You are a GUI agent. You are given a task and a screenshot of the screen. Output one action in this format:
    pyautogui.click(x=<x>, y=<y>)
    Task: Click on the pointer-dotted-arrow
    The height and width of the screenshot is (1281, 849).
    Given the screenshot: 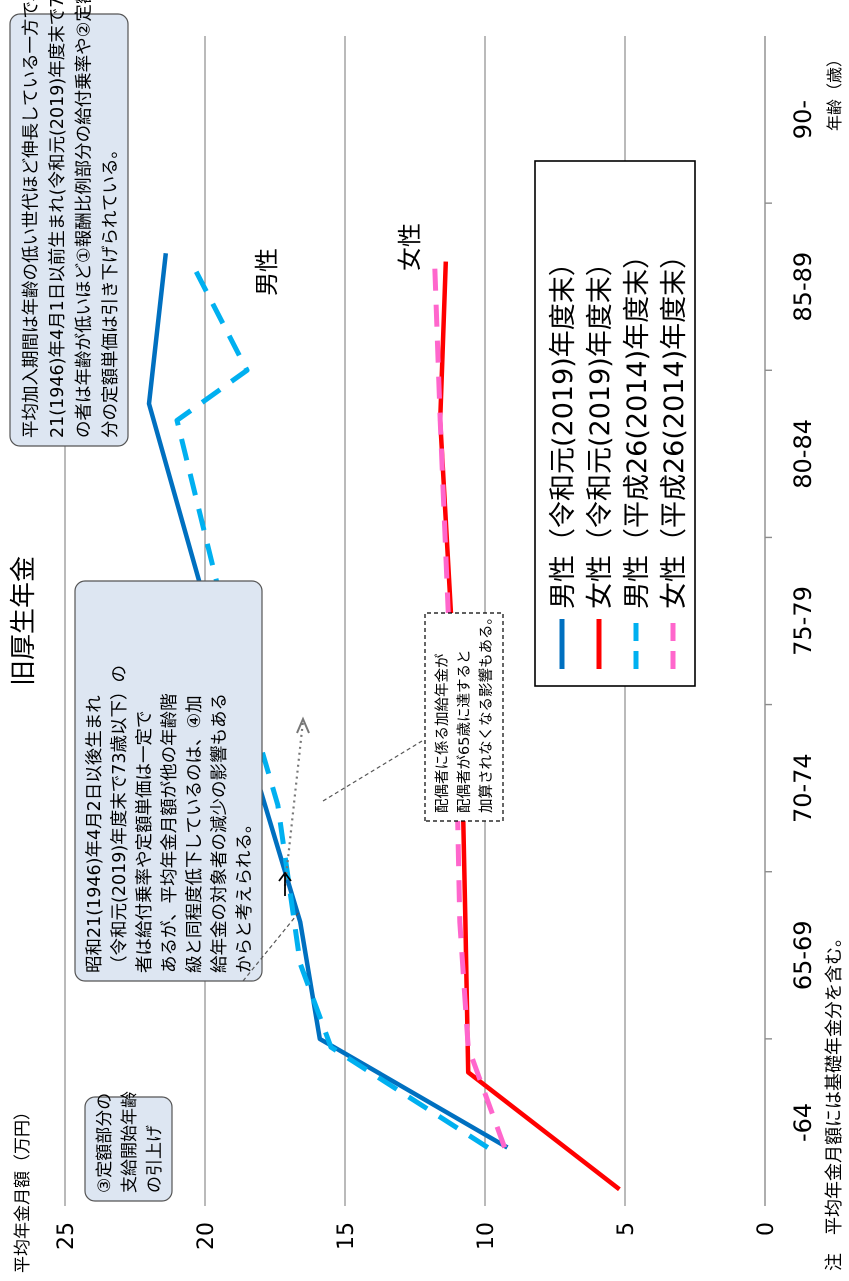 What is the action you would take?
    pyautogui.click(x=294, y=803)
    